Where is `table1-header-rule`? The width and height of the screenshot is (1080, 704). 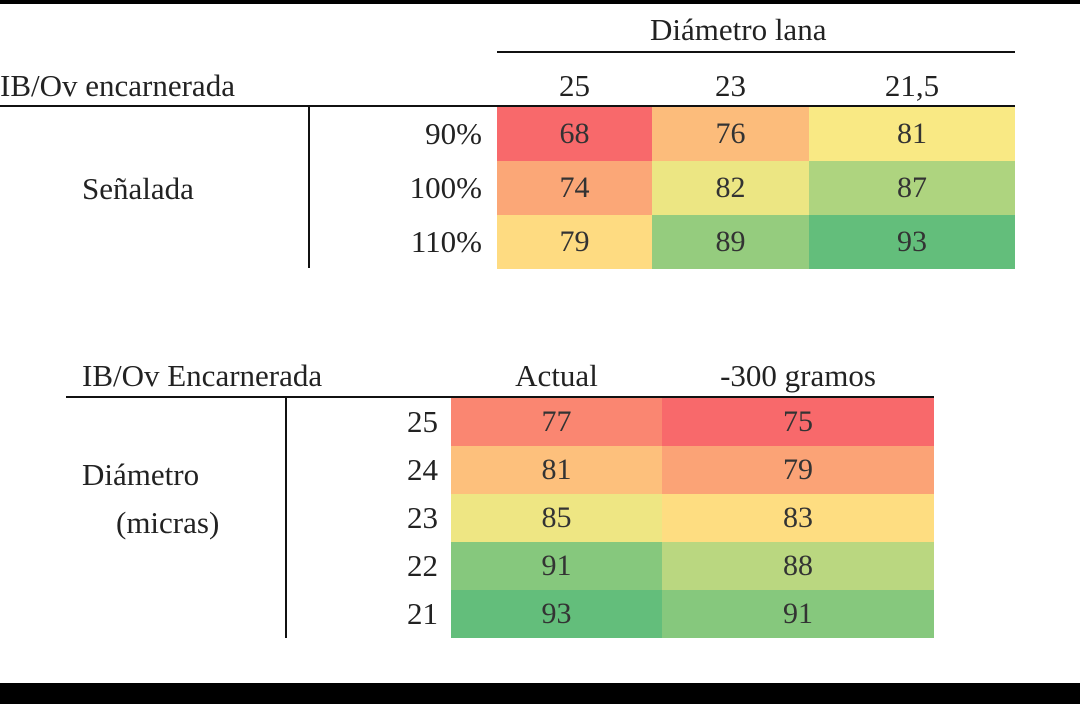 table1-header-rule is located at coordinates (507, 106).